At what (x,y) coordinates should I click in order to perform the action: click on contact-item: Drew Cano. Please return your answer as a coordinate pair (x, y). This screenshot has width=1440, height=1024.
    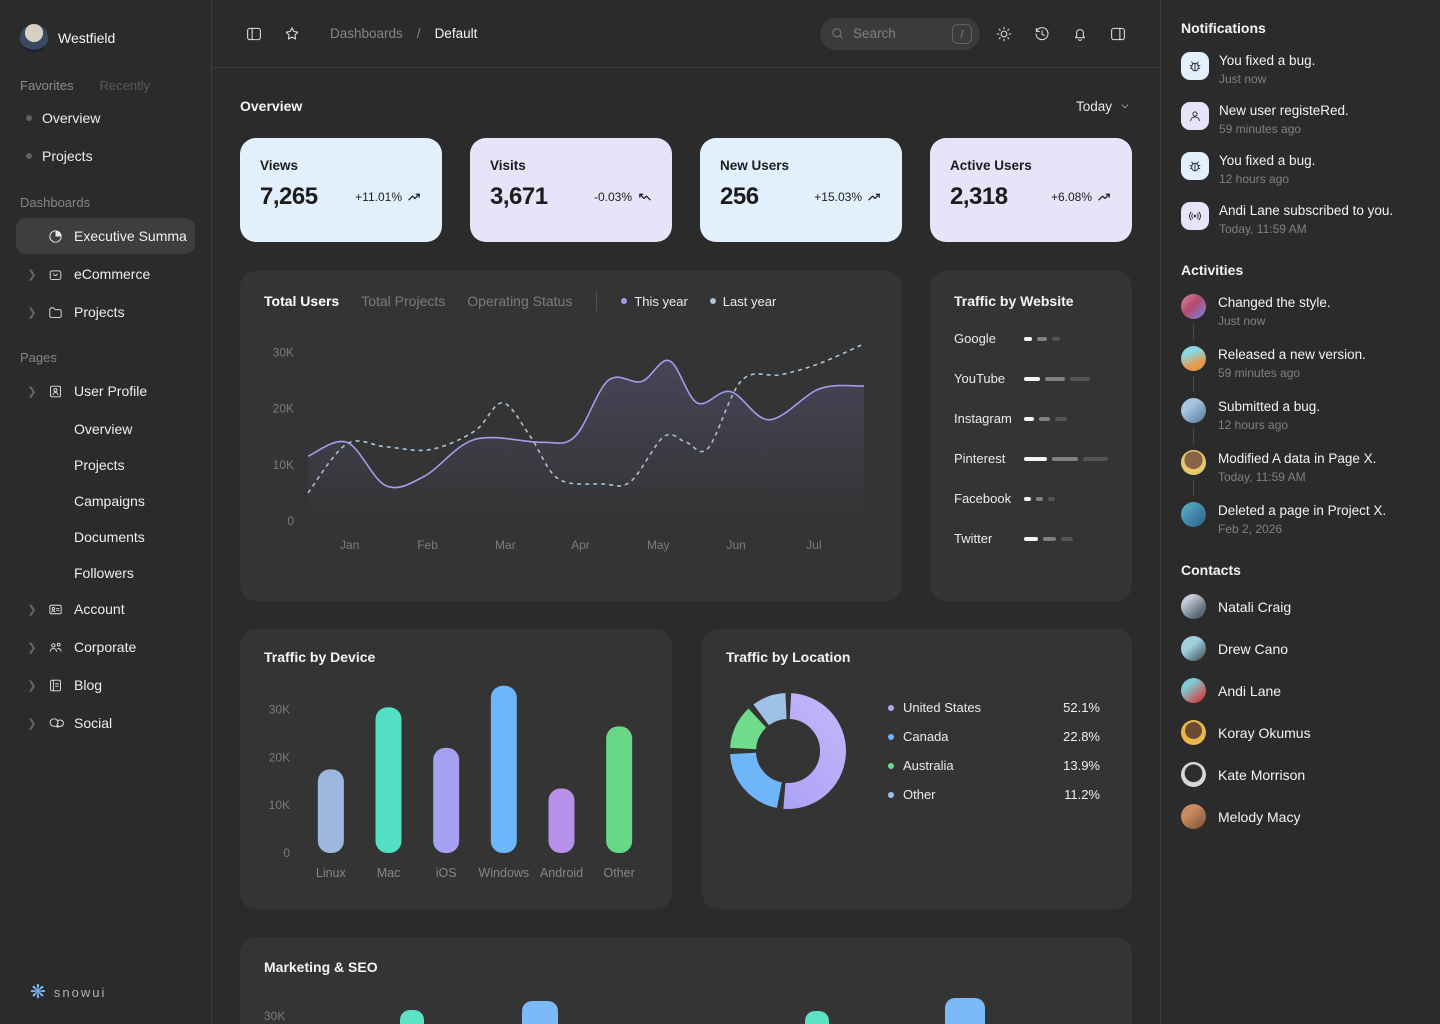
    Looking at the image, I should click on (1298, 648).